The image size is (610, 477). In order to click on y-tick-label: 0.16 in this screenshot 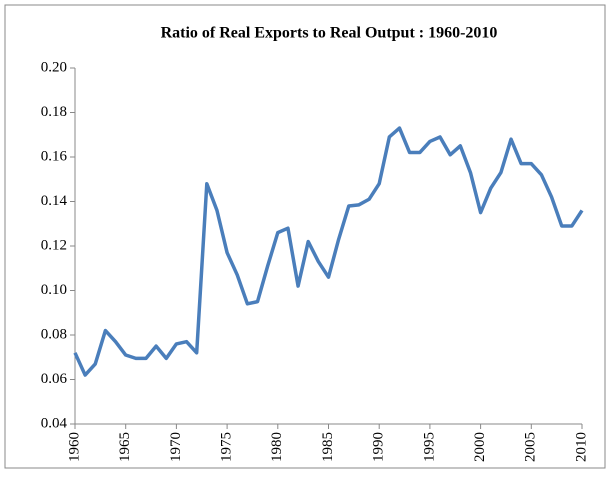, I will do `click(54, 156)`.